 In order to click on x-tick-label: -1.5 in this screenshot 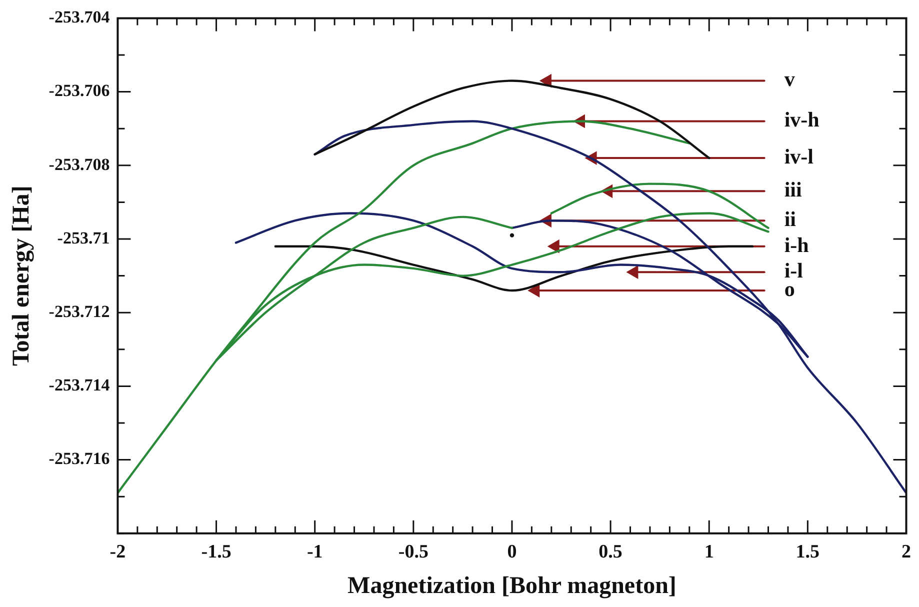, I will do `click(216, 552)`.